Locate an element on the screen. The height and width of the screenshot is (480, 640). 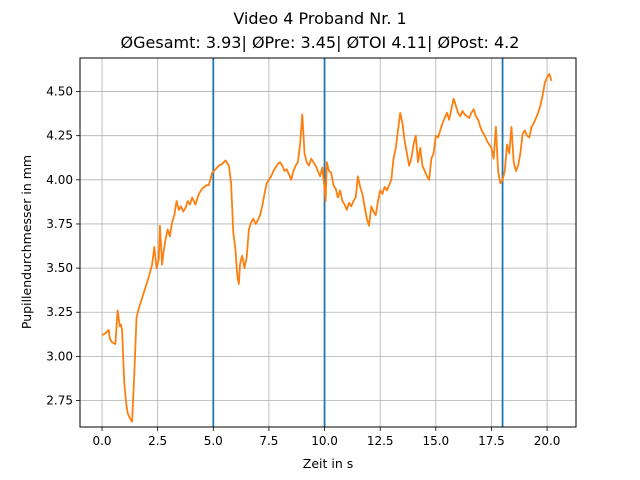
y-tick-label: 4.50 is located at coordinates (59, 92).